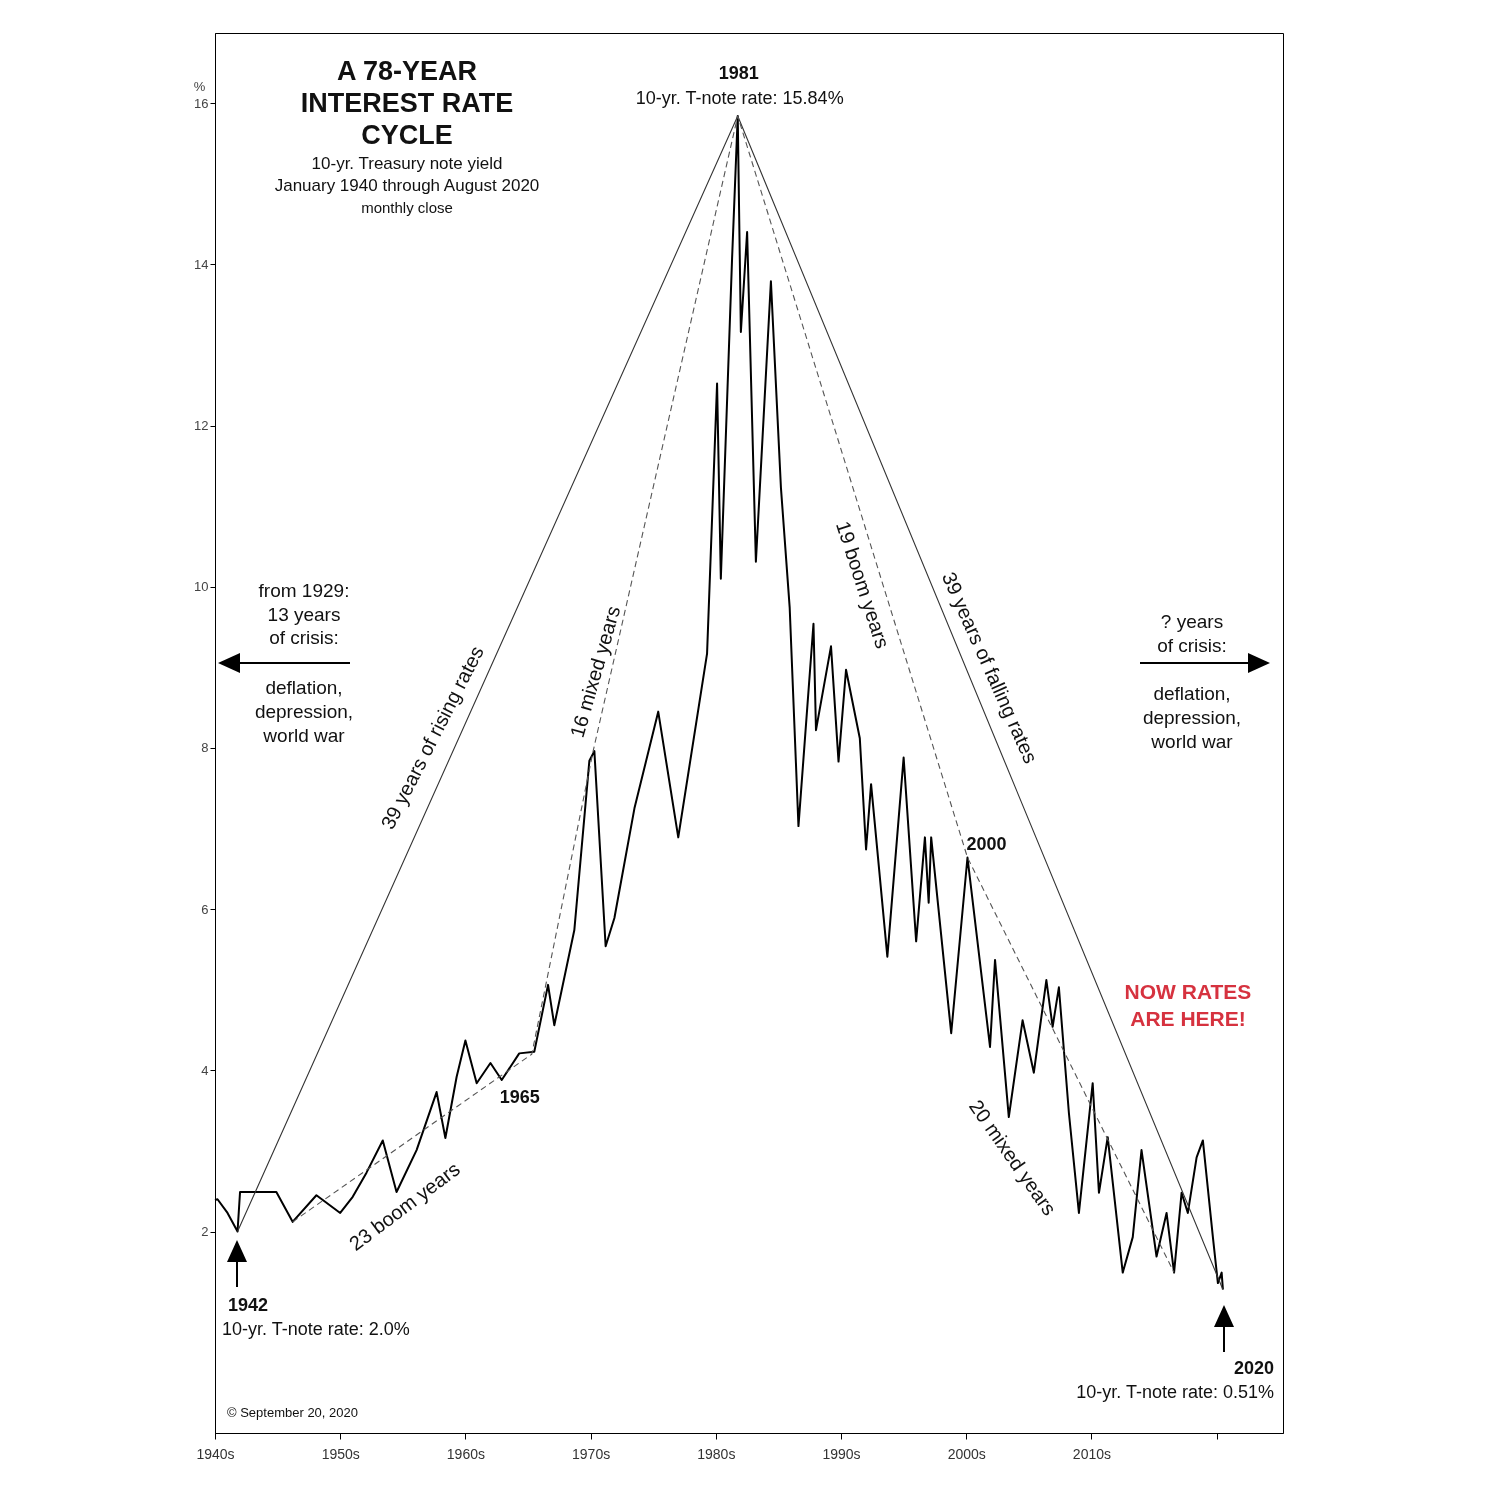 The image size is (1500, 1500). What do you see at coordinates (1188, 1018) in the screenshot?
I see `annotation: ARE HERE!` at bounding box center [1188, 1018].